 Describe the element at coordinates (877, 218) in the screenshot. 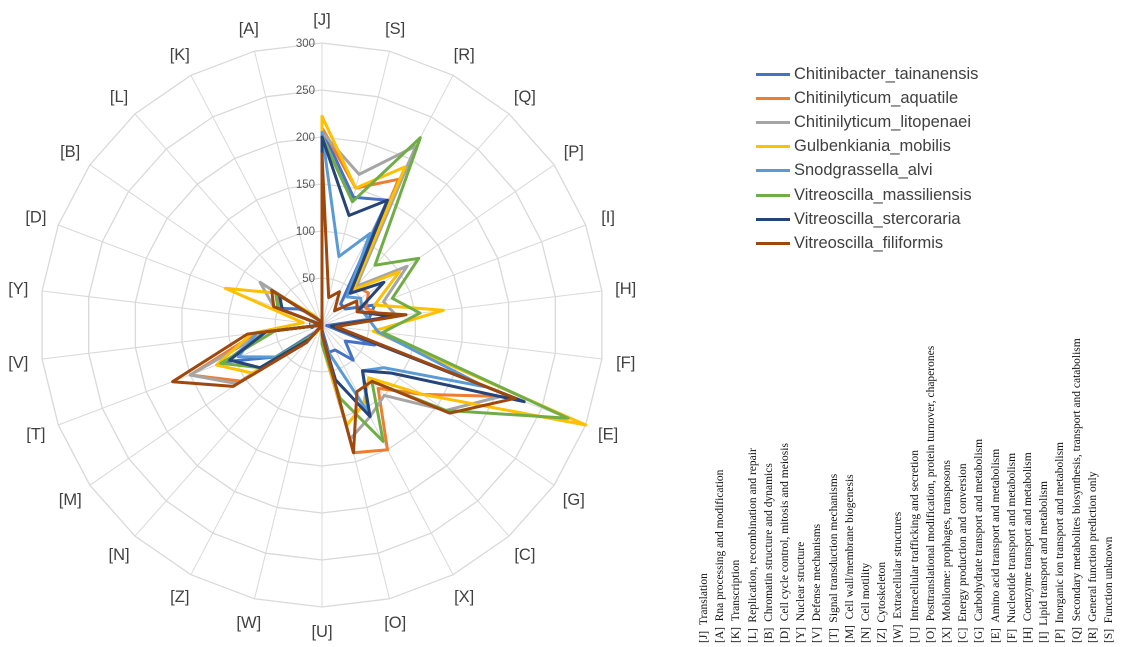

I see `legend-label: Vitreoscilla_stercoraria` at that location.